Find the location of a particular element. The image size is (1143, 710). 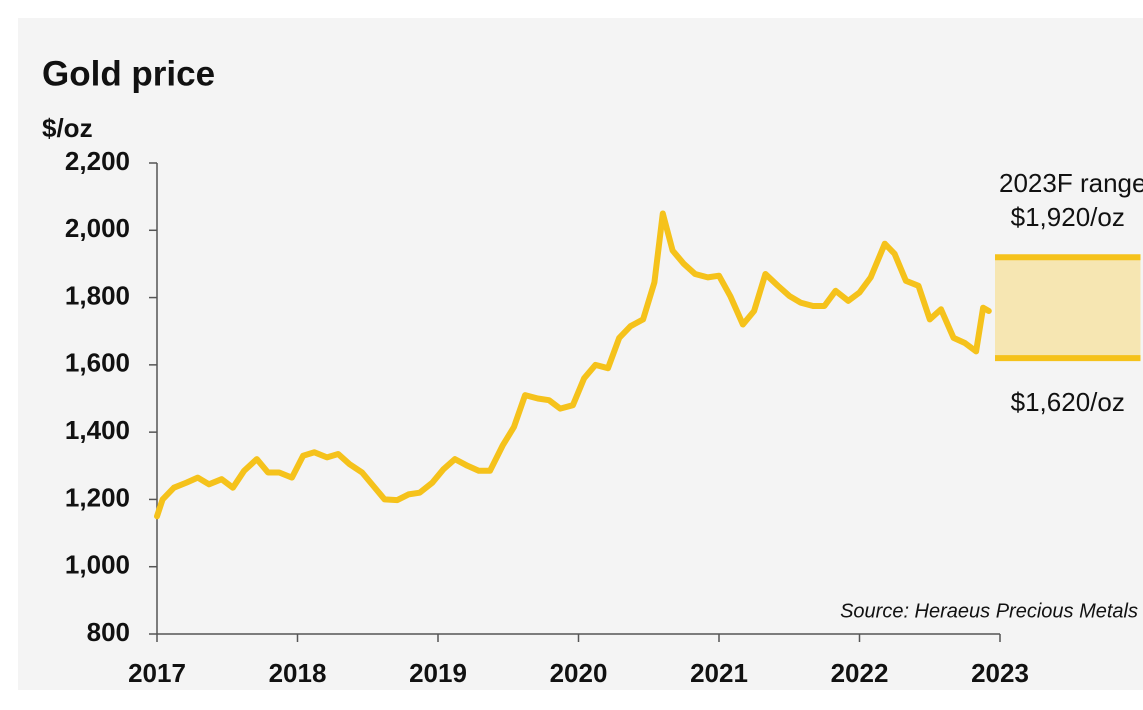

y-tick-label: 1,000 is located at coordinates (97, 565).